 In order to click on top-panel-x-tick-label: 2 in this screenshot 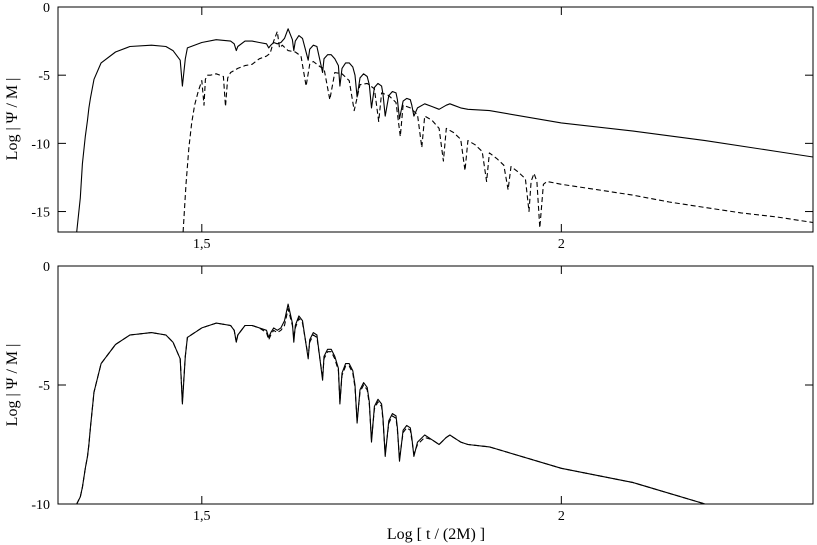, I will do `click(561, 244)`.